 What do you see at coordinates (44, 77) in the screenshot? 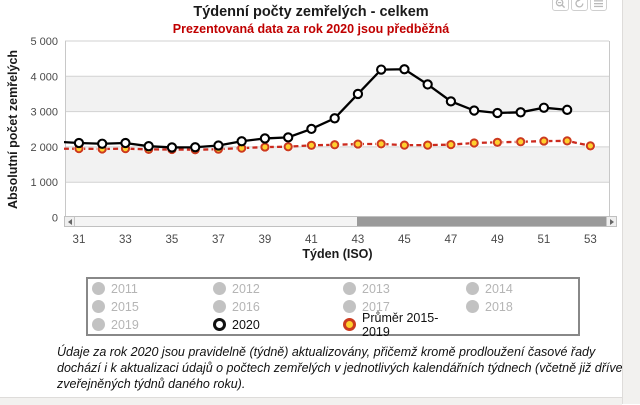
I see `y-tick-label: 4 000` at bounding box center [44, 77].